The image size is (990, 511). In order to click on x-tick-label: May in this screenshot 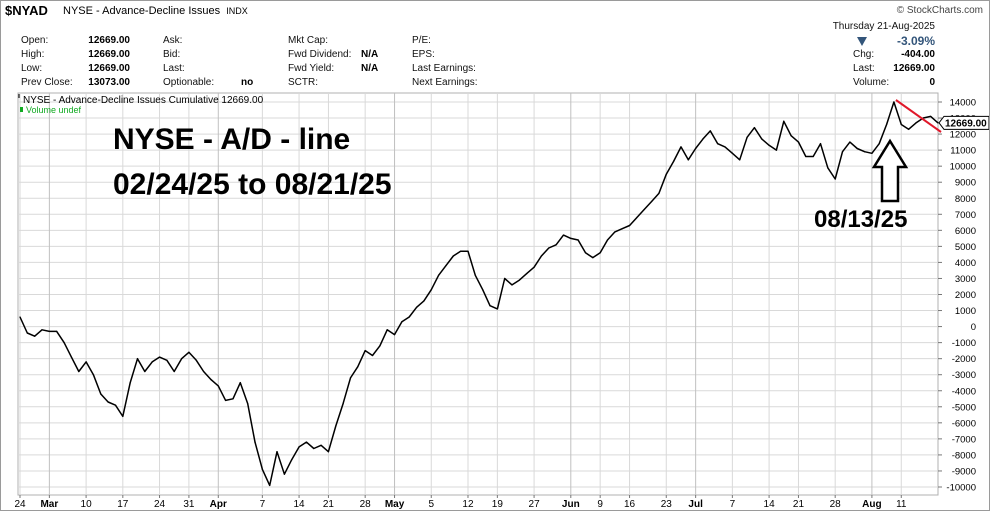, I will do `click(395, 504)`.